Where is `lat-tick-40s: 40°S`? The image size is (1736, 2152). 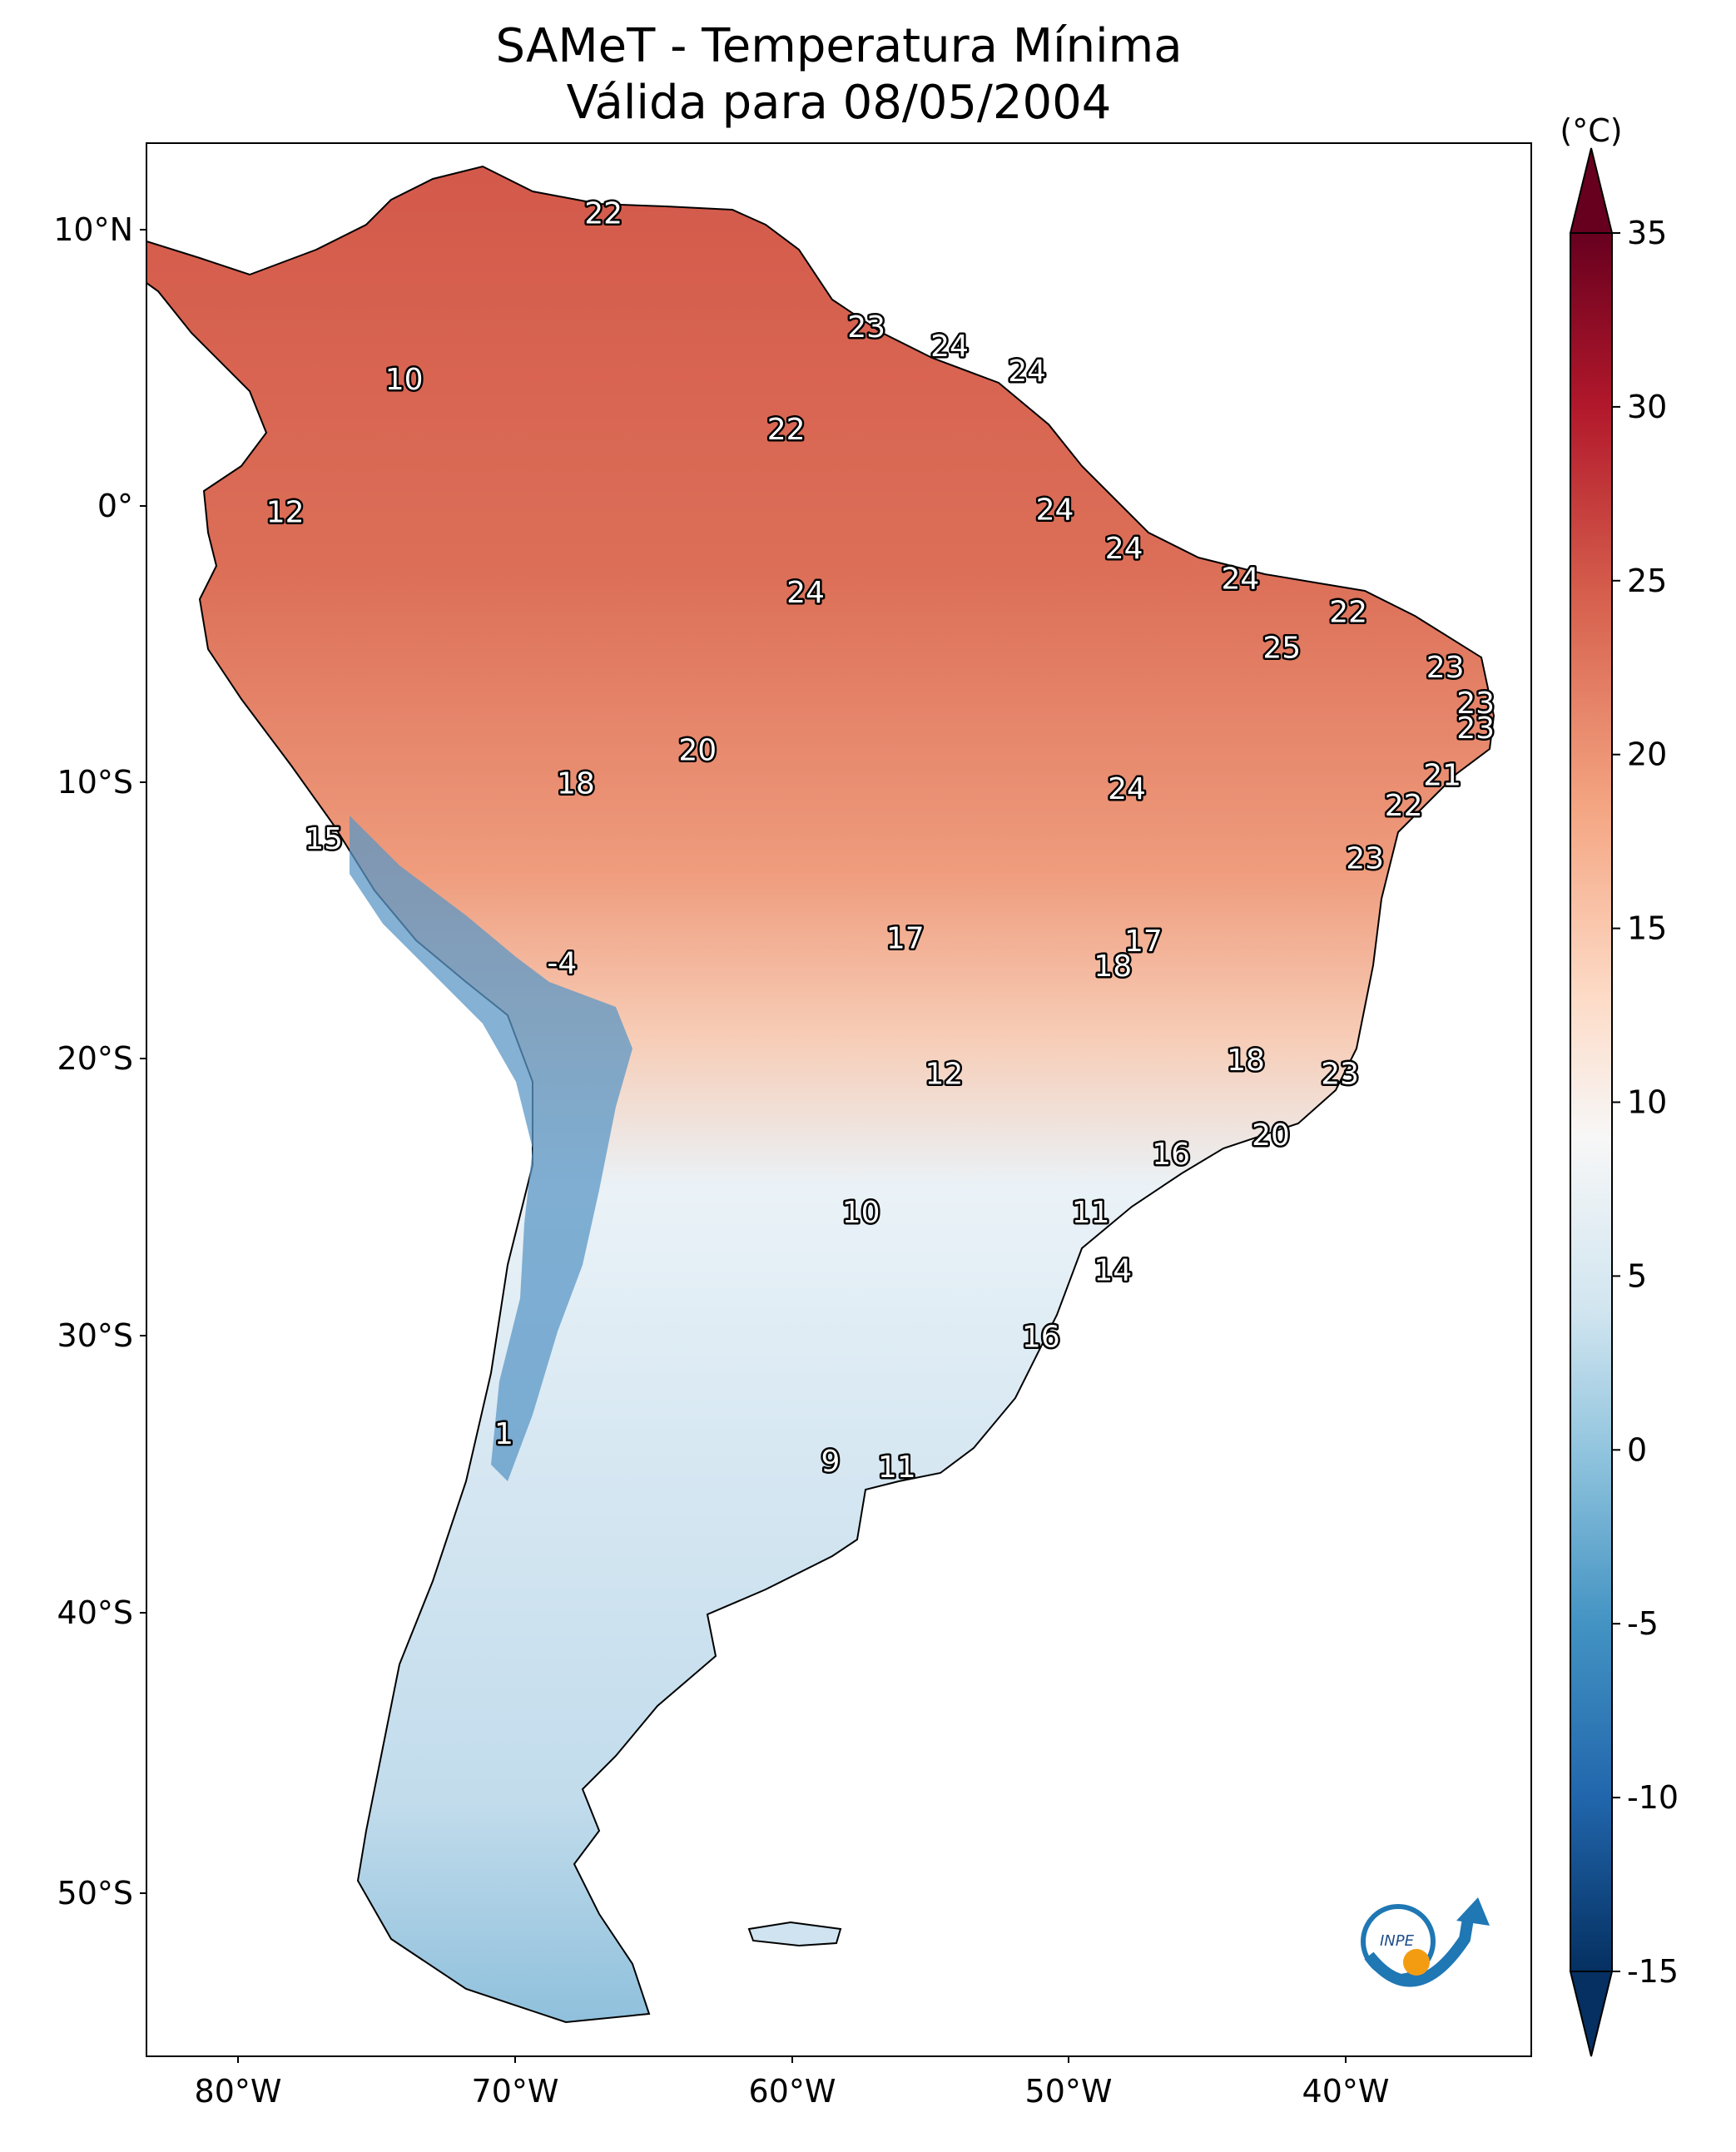
lat-tick-40s: 40°S is located at coordinates (95, 1612).